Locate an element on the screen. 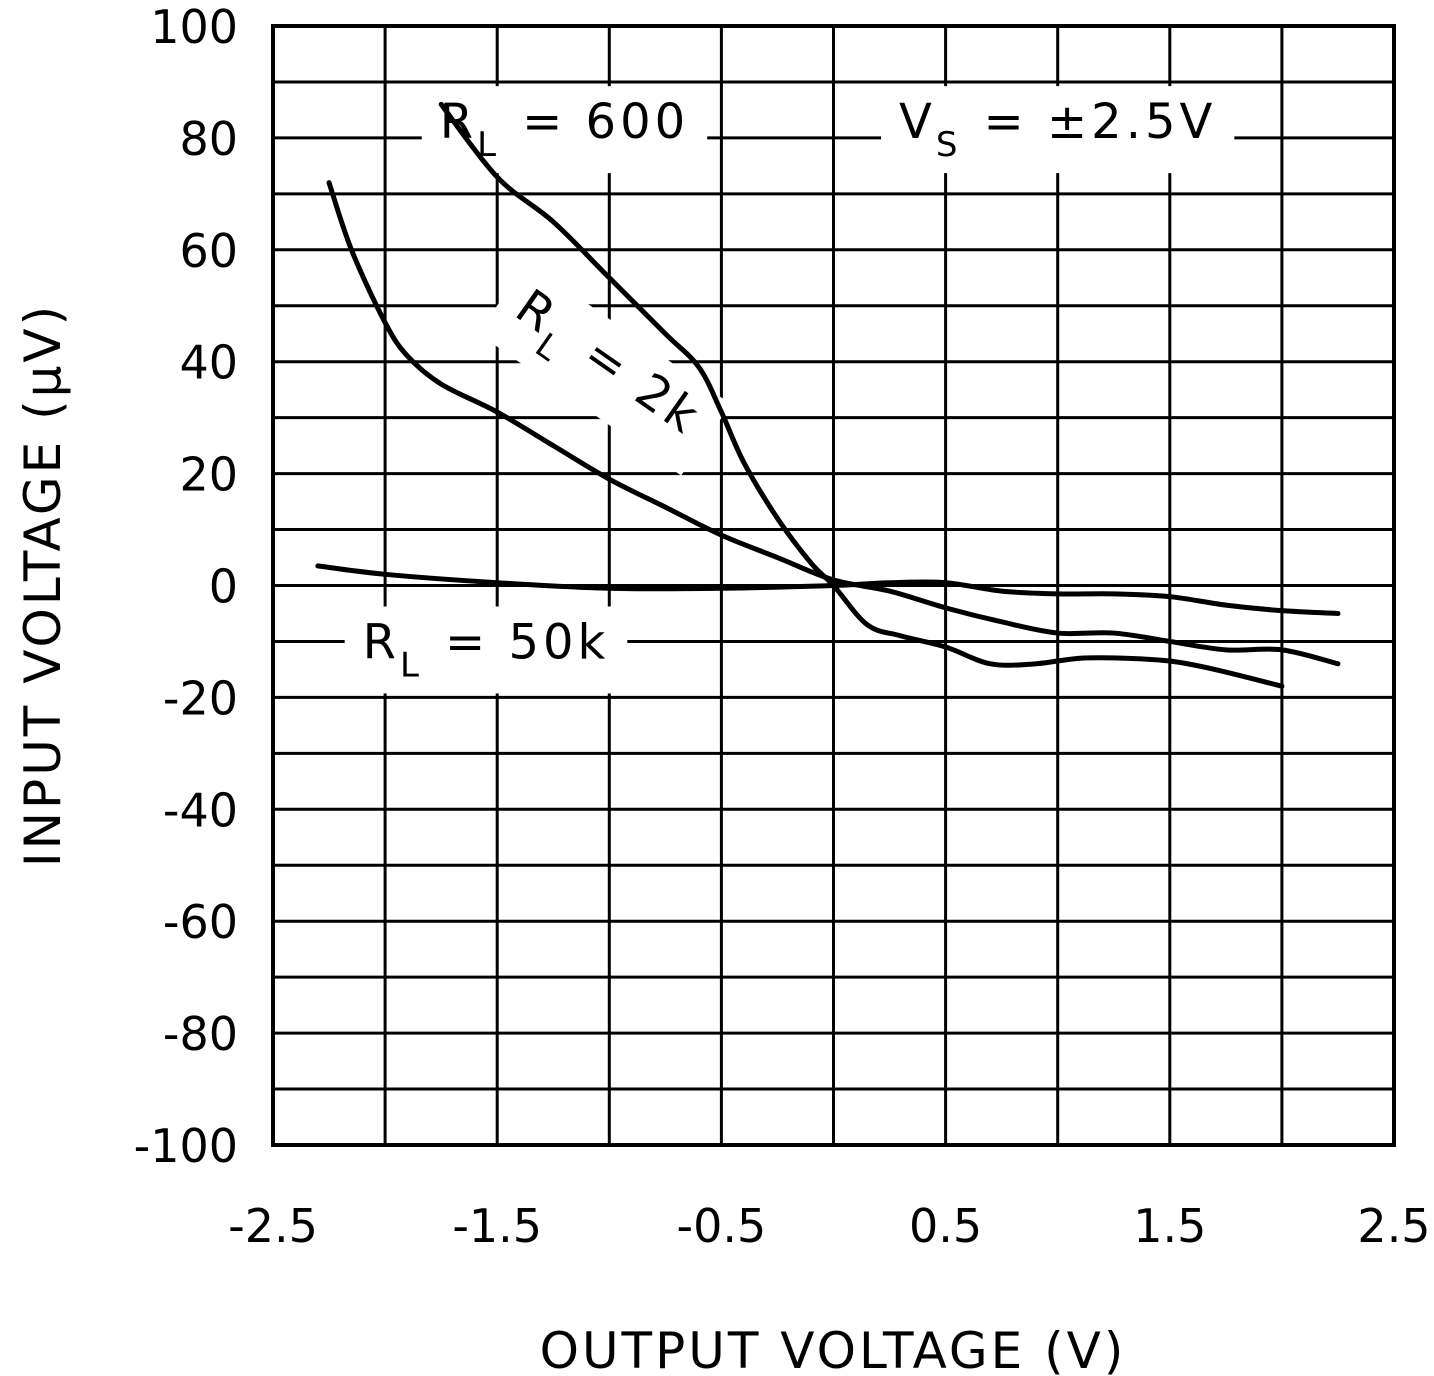  y-tick-label: -60 is located at coordinates (200, 922).